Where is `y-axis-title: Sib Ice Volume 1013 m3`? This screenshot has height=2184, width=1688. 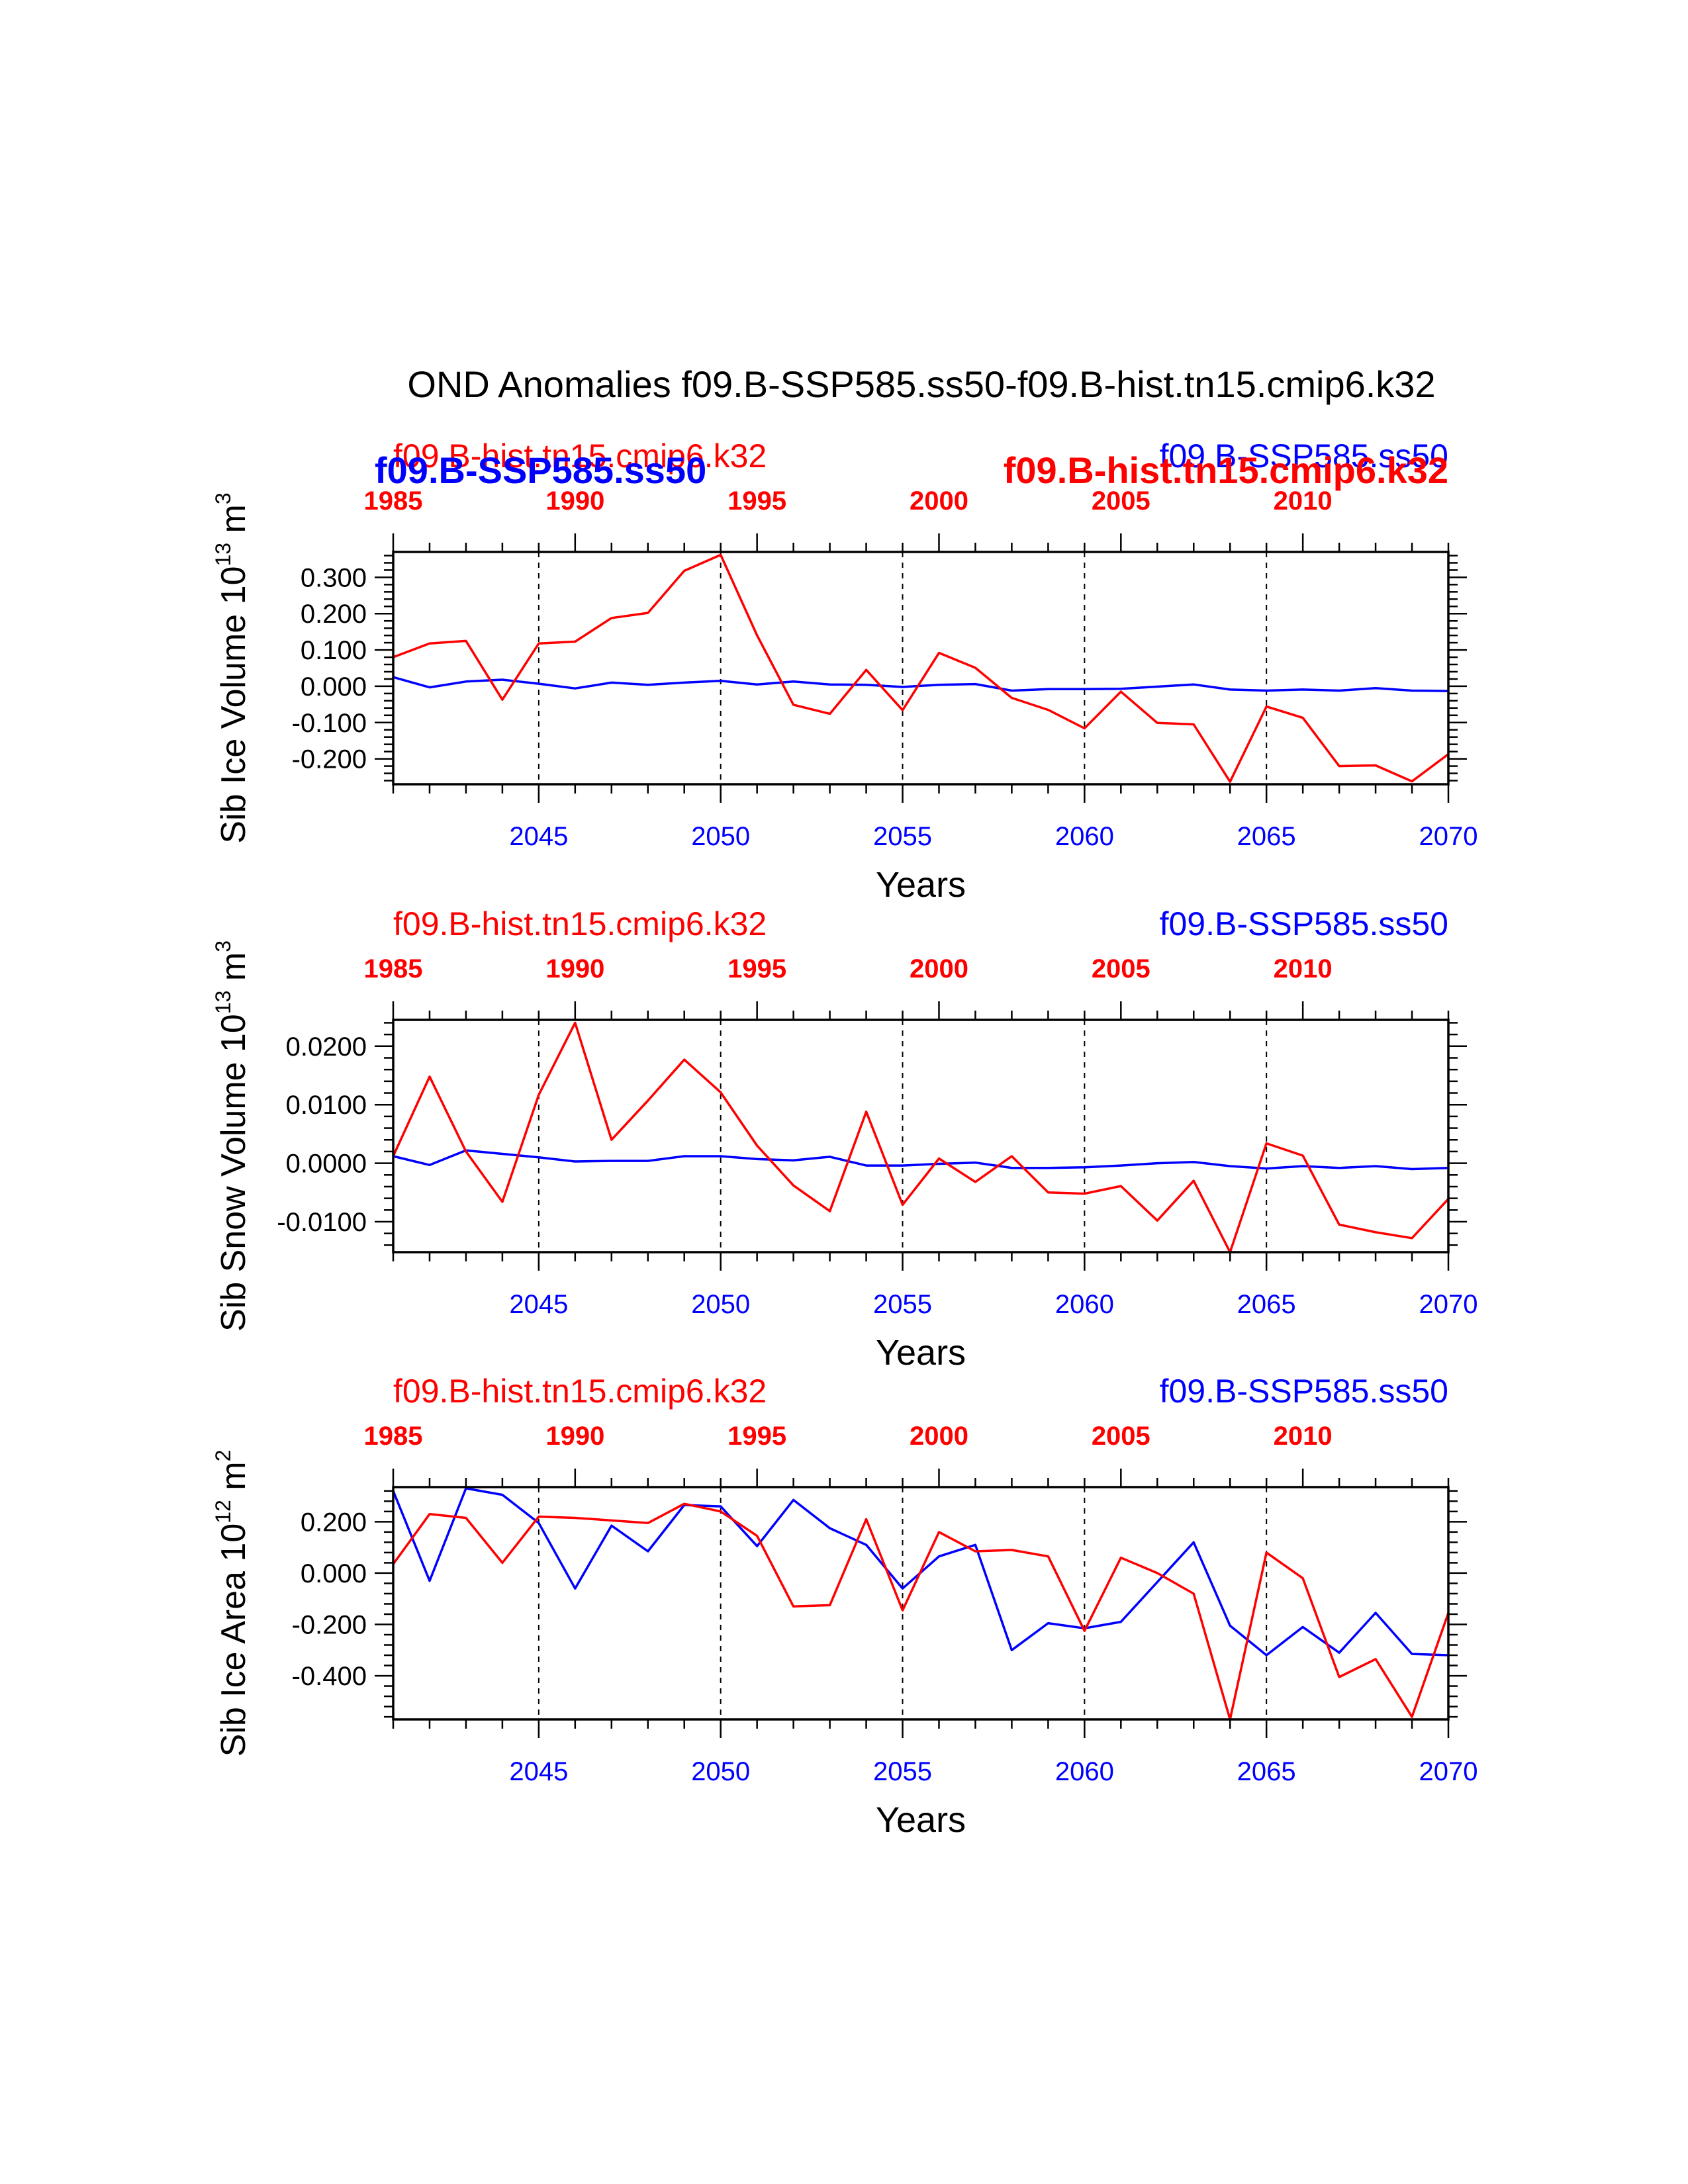 y-axis-title: Sib Ice Volume 1013 m3 is located at coordinates (232, 667).